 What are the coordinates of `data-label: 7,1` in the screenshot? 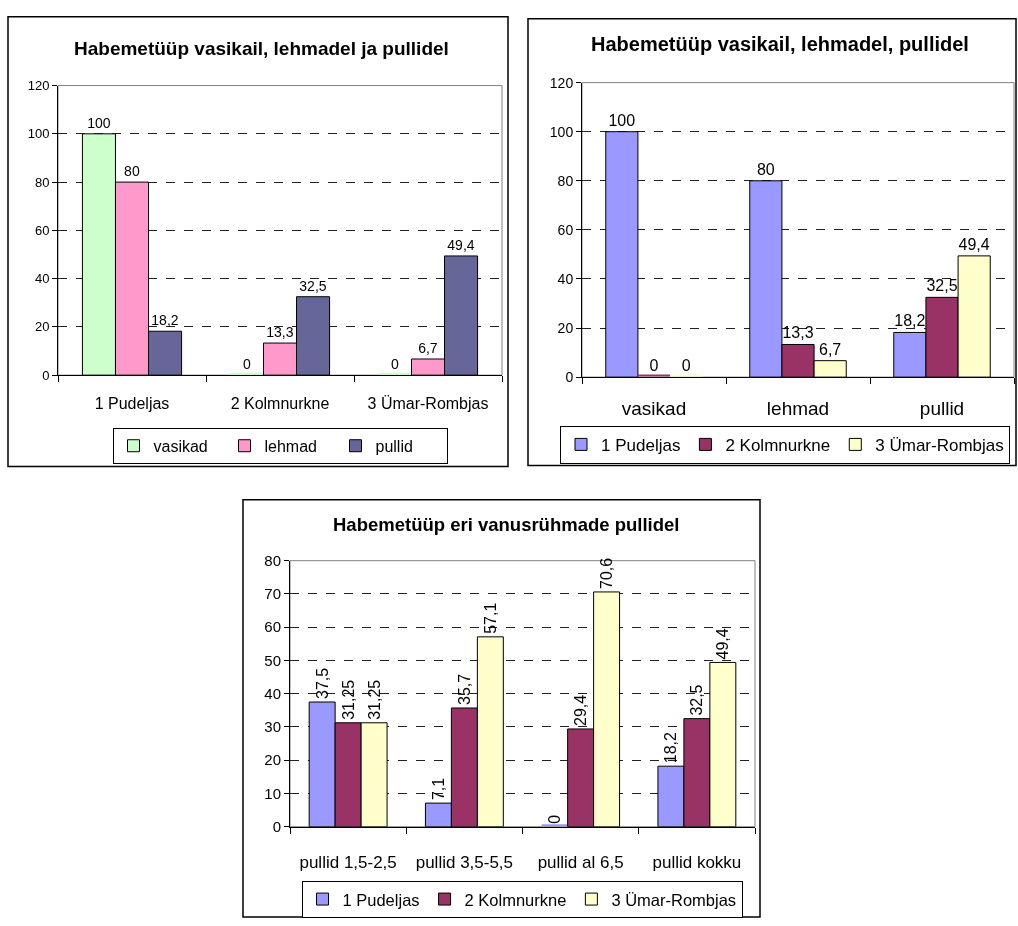 It's located at (438, 789).